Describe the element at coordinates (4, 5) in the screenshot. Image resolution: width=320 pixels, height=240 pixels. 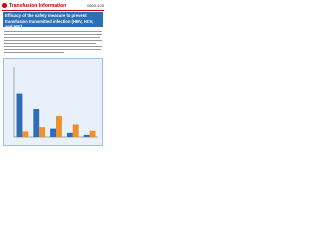
I see `logo` at that location.